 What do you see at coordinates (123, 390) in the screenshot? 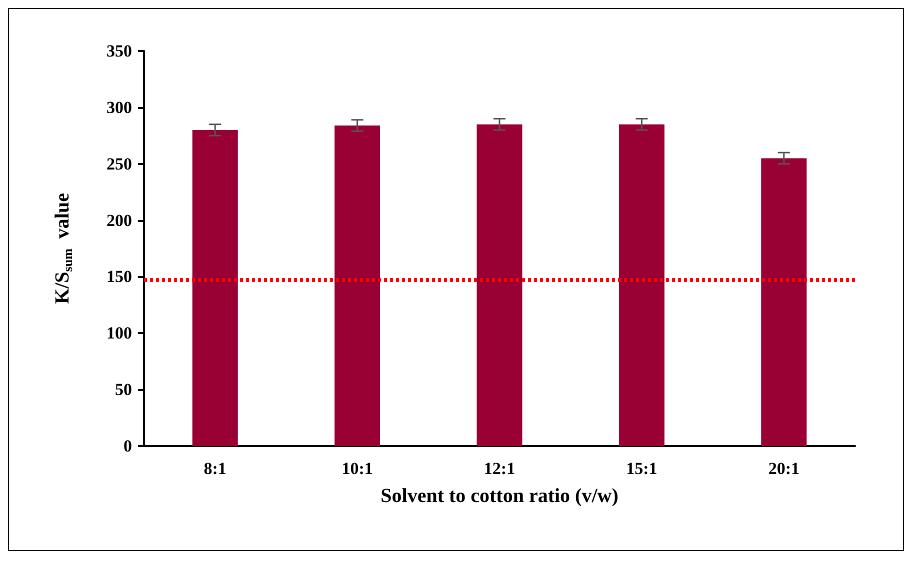
I see `y-tick-label: 50` at bounding box center [123, 390].